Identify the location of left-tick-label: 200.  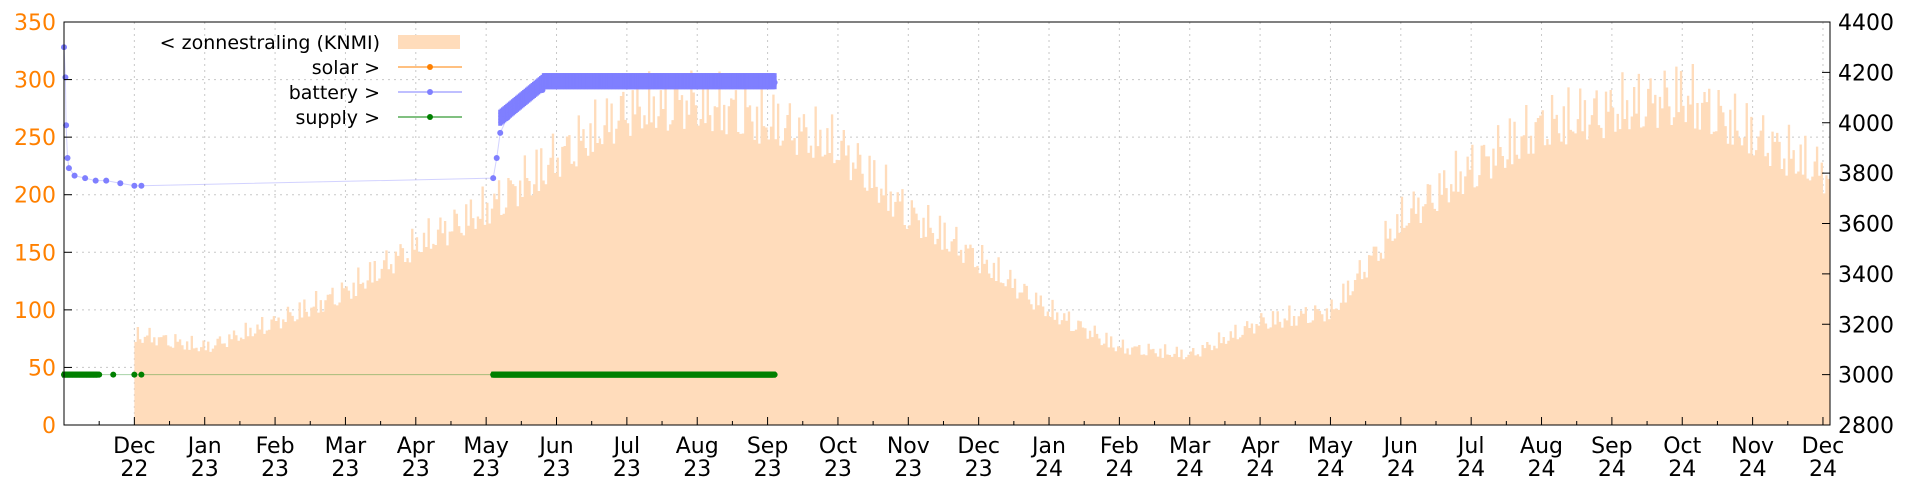
(35, 196).